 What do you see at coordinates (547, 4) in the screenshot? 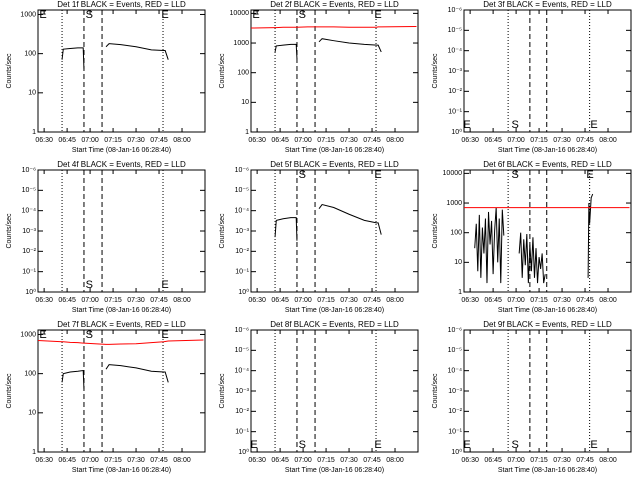
I see `panel-title: Det 3f BLACK = Events, RED = LLD` at bounding box center [547, 4].